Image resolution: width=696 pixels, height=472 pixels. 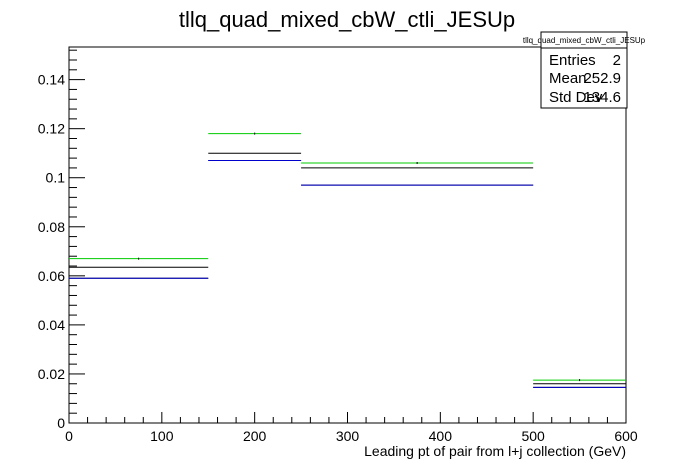 What do you see at coordinates (626, 436) in the screenshot?
I see `x-tick-label-6: 600` at bounding box center [626, 436].